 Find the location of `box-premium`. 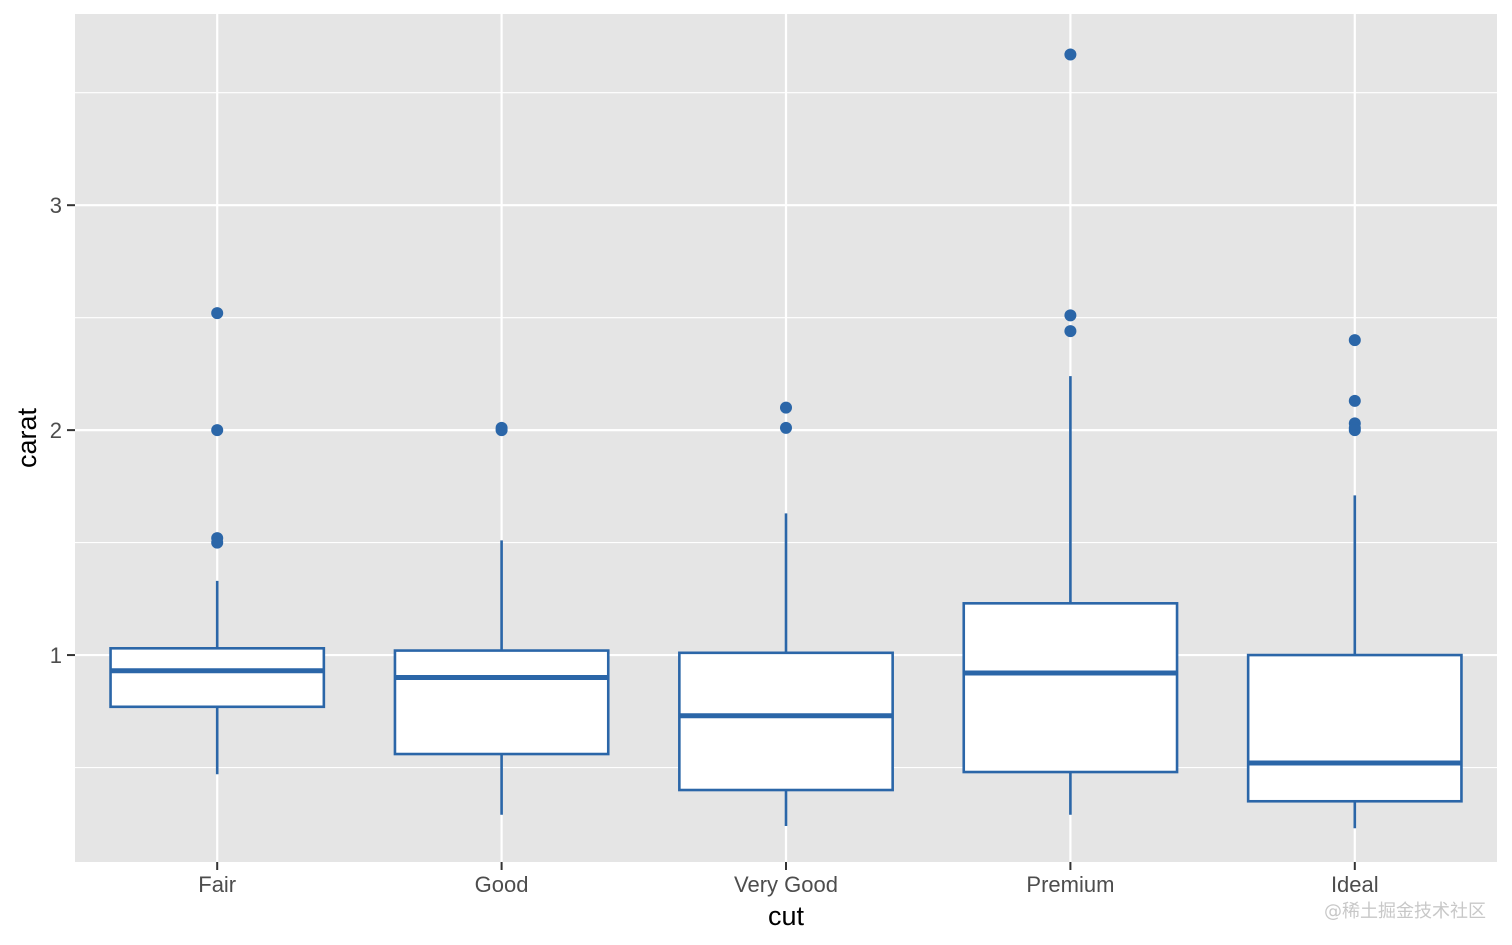

box-premium is located at coordinates (1070, 431).